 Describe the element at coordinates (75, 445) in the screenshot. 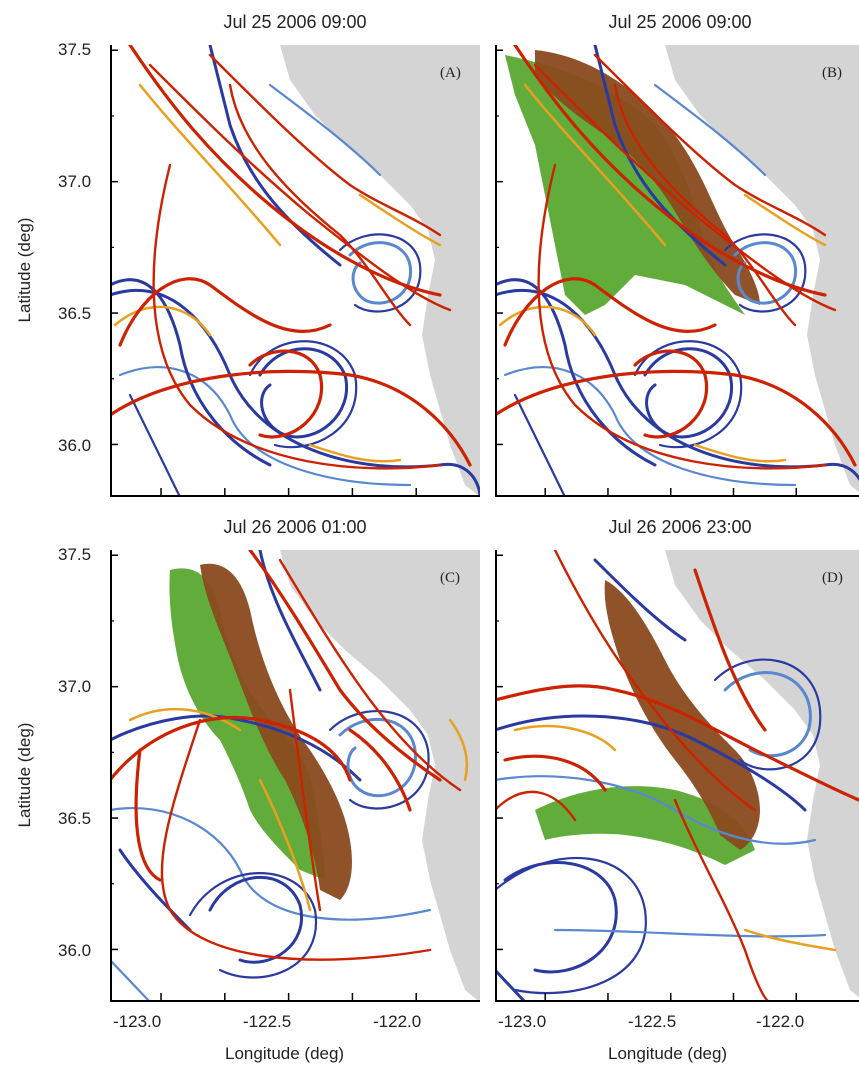

I see `ytick-a-36-0: 36.0` at that location.